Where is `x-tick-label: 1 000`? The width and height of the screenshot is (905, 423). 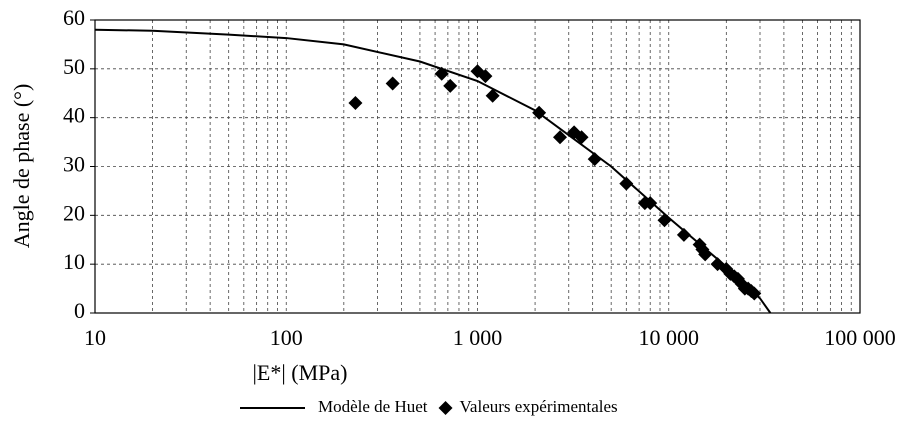 x-tick-label: 1 000 is located at coordinates (478, 337).